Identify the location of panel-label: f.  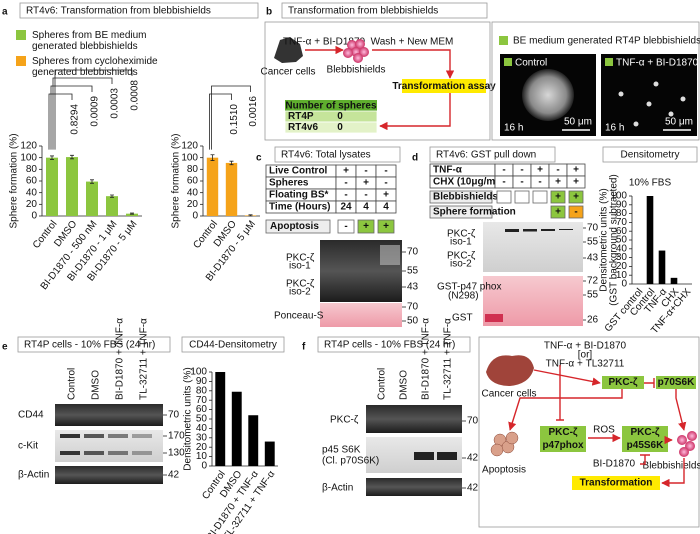
(304, 347).